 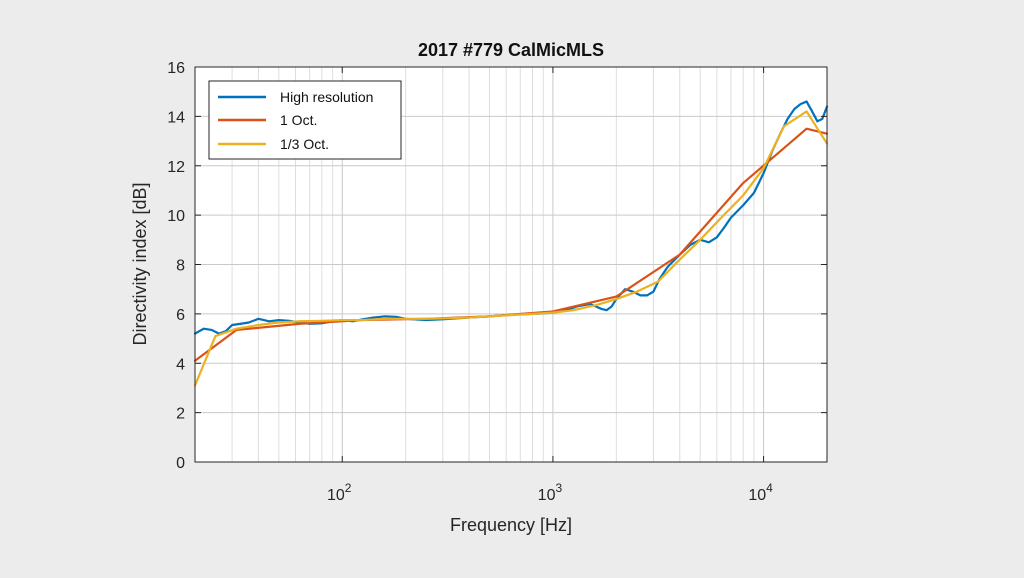 What do you see at coordinates (304, 144) in the screenshot?
I see `legend-label-third-oct: 1/3 Oct.` at bounding box center [304, 144].